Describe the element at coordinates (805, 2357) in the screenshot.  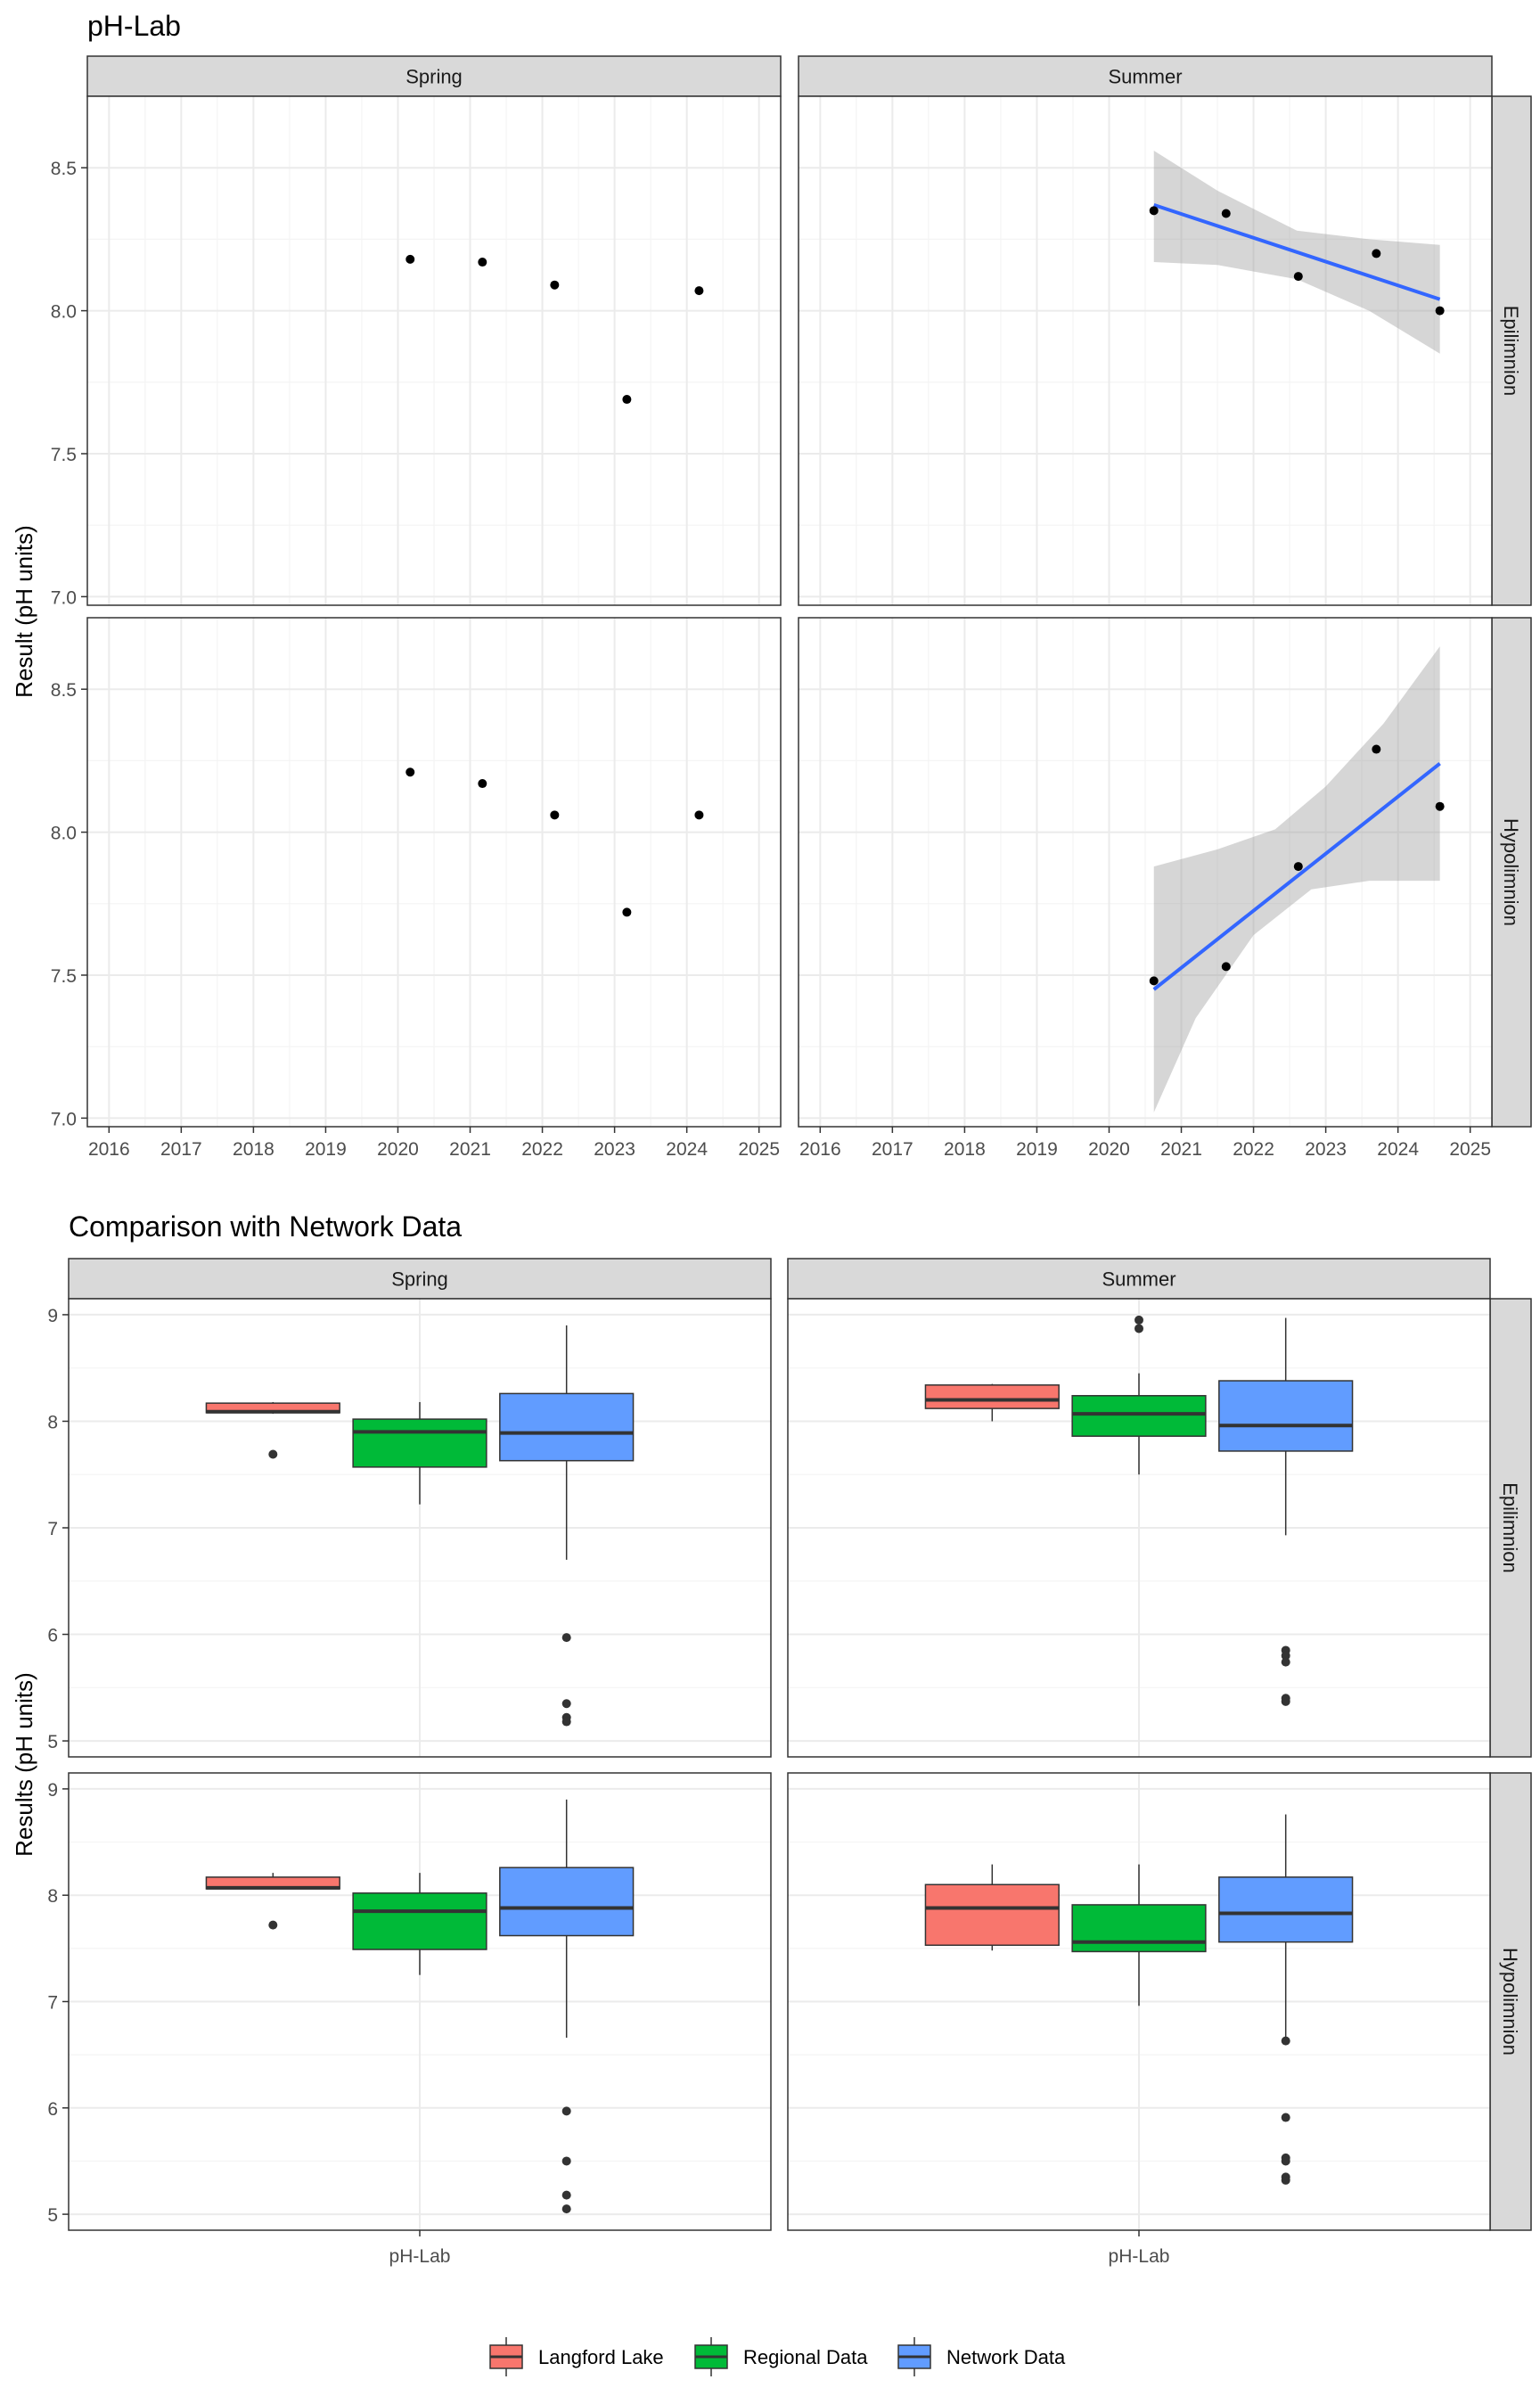
I see `legend-label: Regional Data` at that location.